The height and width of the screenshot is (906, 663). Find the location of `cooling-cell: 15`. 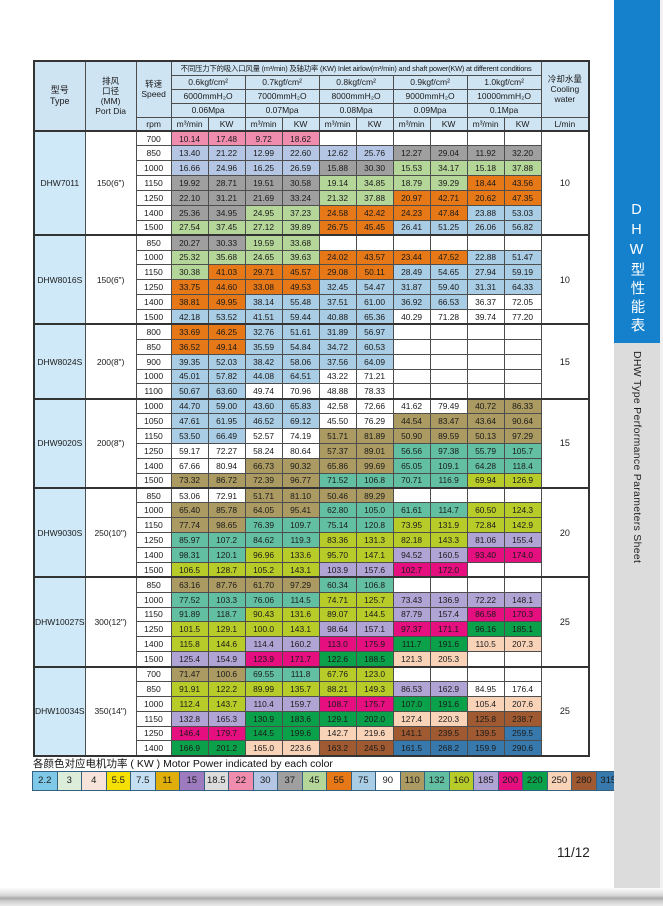

cooling-cell: 15 is located at coordinates (565, 361).